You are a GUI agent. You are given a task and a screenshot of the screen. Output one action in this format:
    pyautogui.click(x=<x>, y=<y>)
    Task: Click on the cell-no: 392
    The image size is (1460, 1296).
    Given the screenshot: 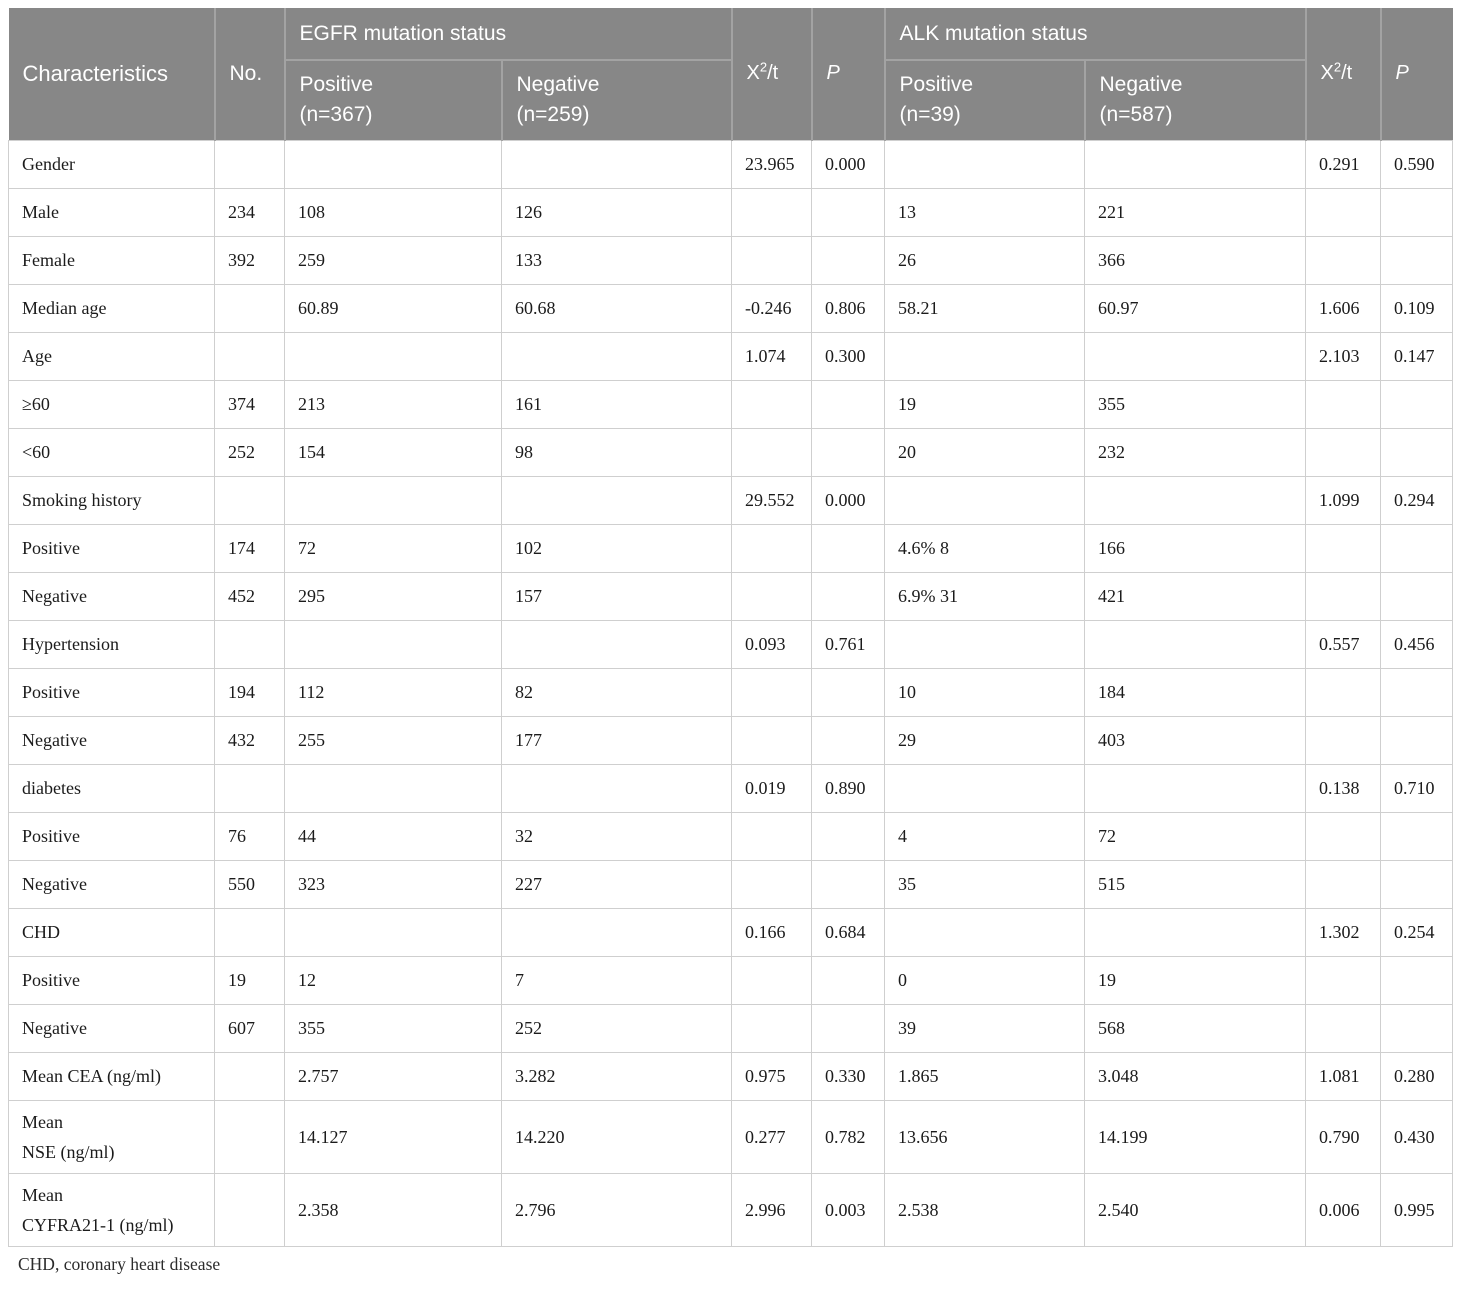 What is the action you would take?
    pyautogui.click(x=249, y=260)
    